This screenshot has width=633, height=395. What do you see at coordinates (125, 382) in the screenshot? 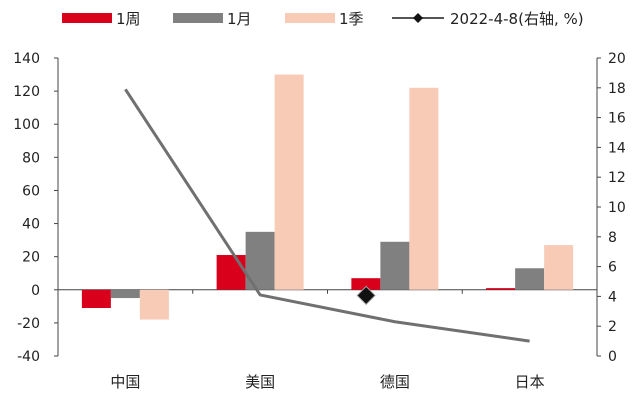
I see `category-label: 中国` at bounding box center [125, 382].